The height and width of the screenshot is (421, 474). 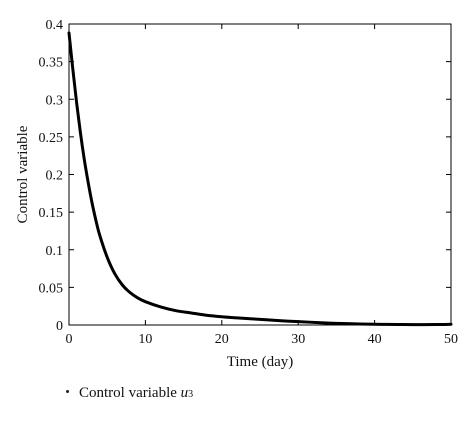 I want to click on y-axis-label: Control variable, so click(x=23, y=174).